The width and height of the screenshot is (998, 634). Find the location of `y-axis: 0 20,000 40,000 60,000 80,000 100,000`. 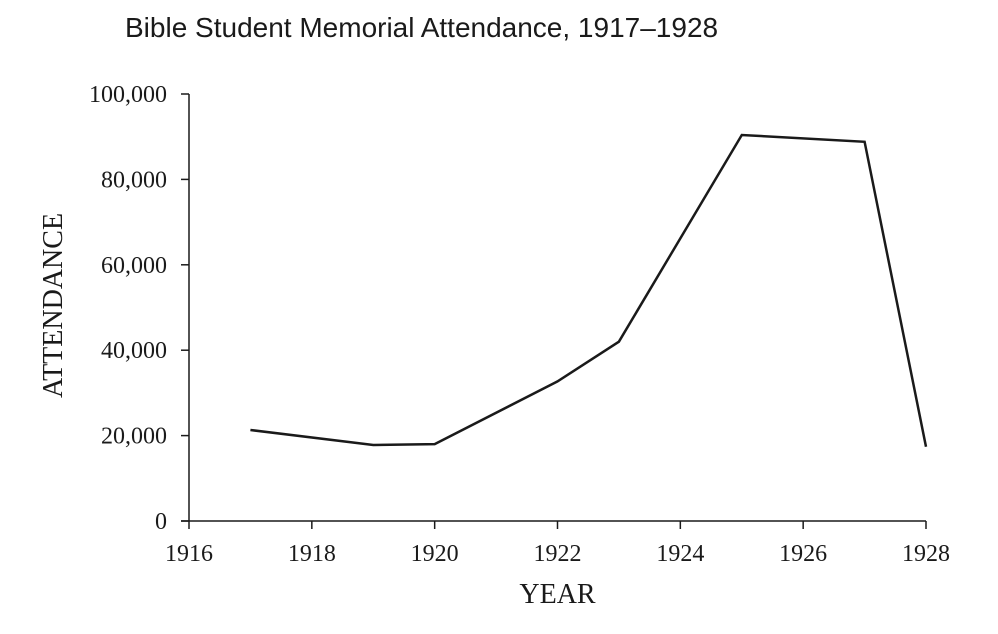

y-axis: 0 20,000 40,000 60,000 80,000 100,000 is located at coordinates (139, 308).